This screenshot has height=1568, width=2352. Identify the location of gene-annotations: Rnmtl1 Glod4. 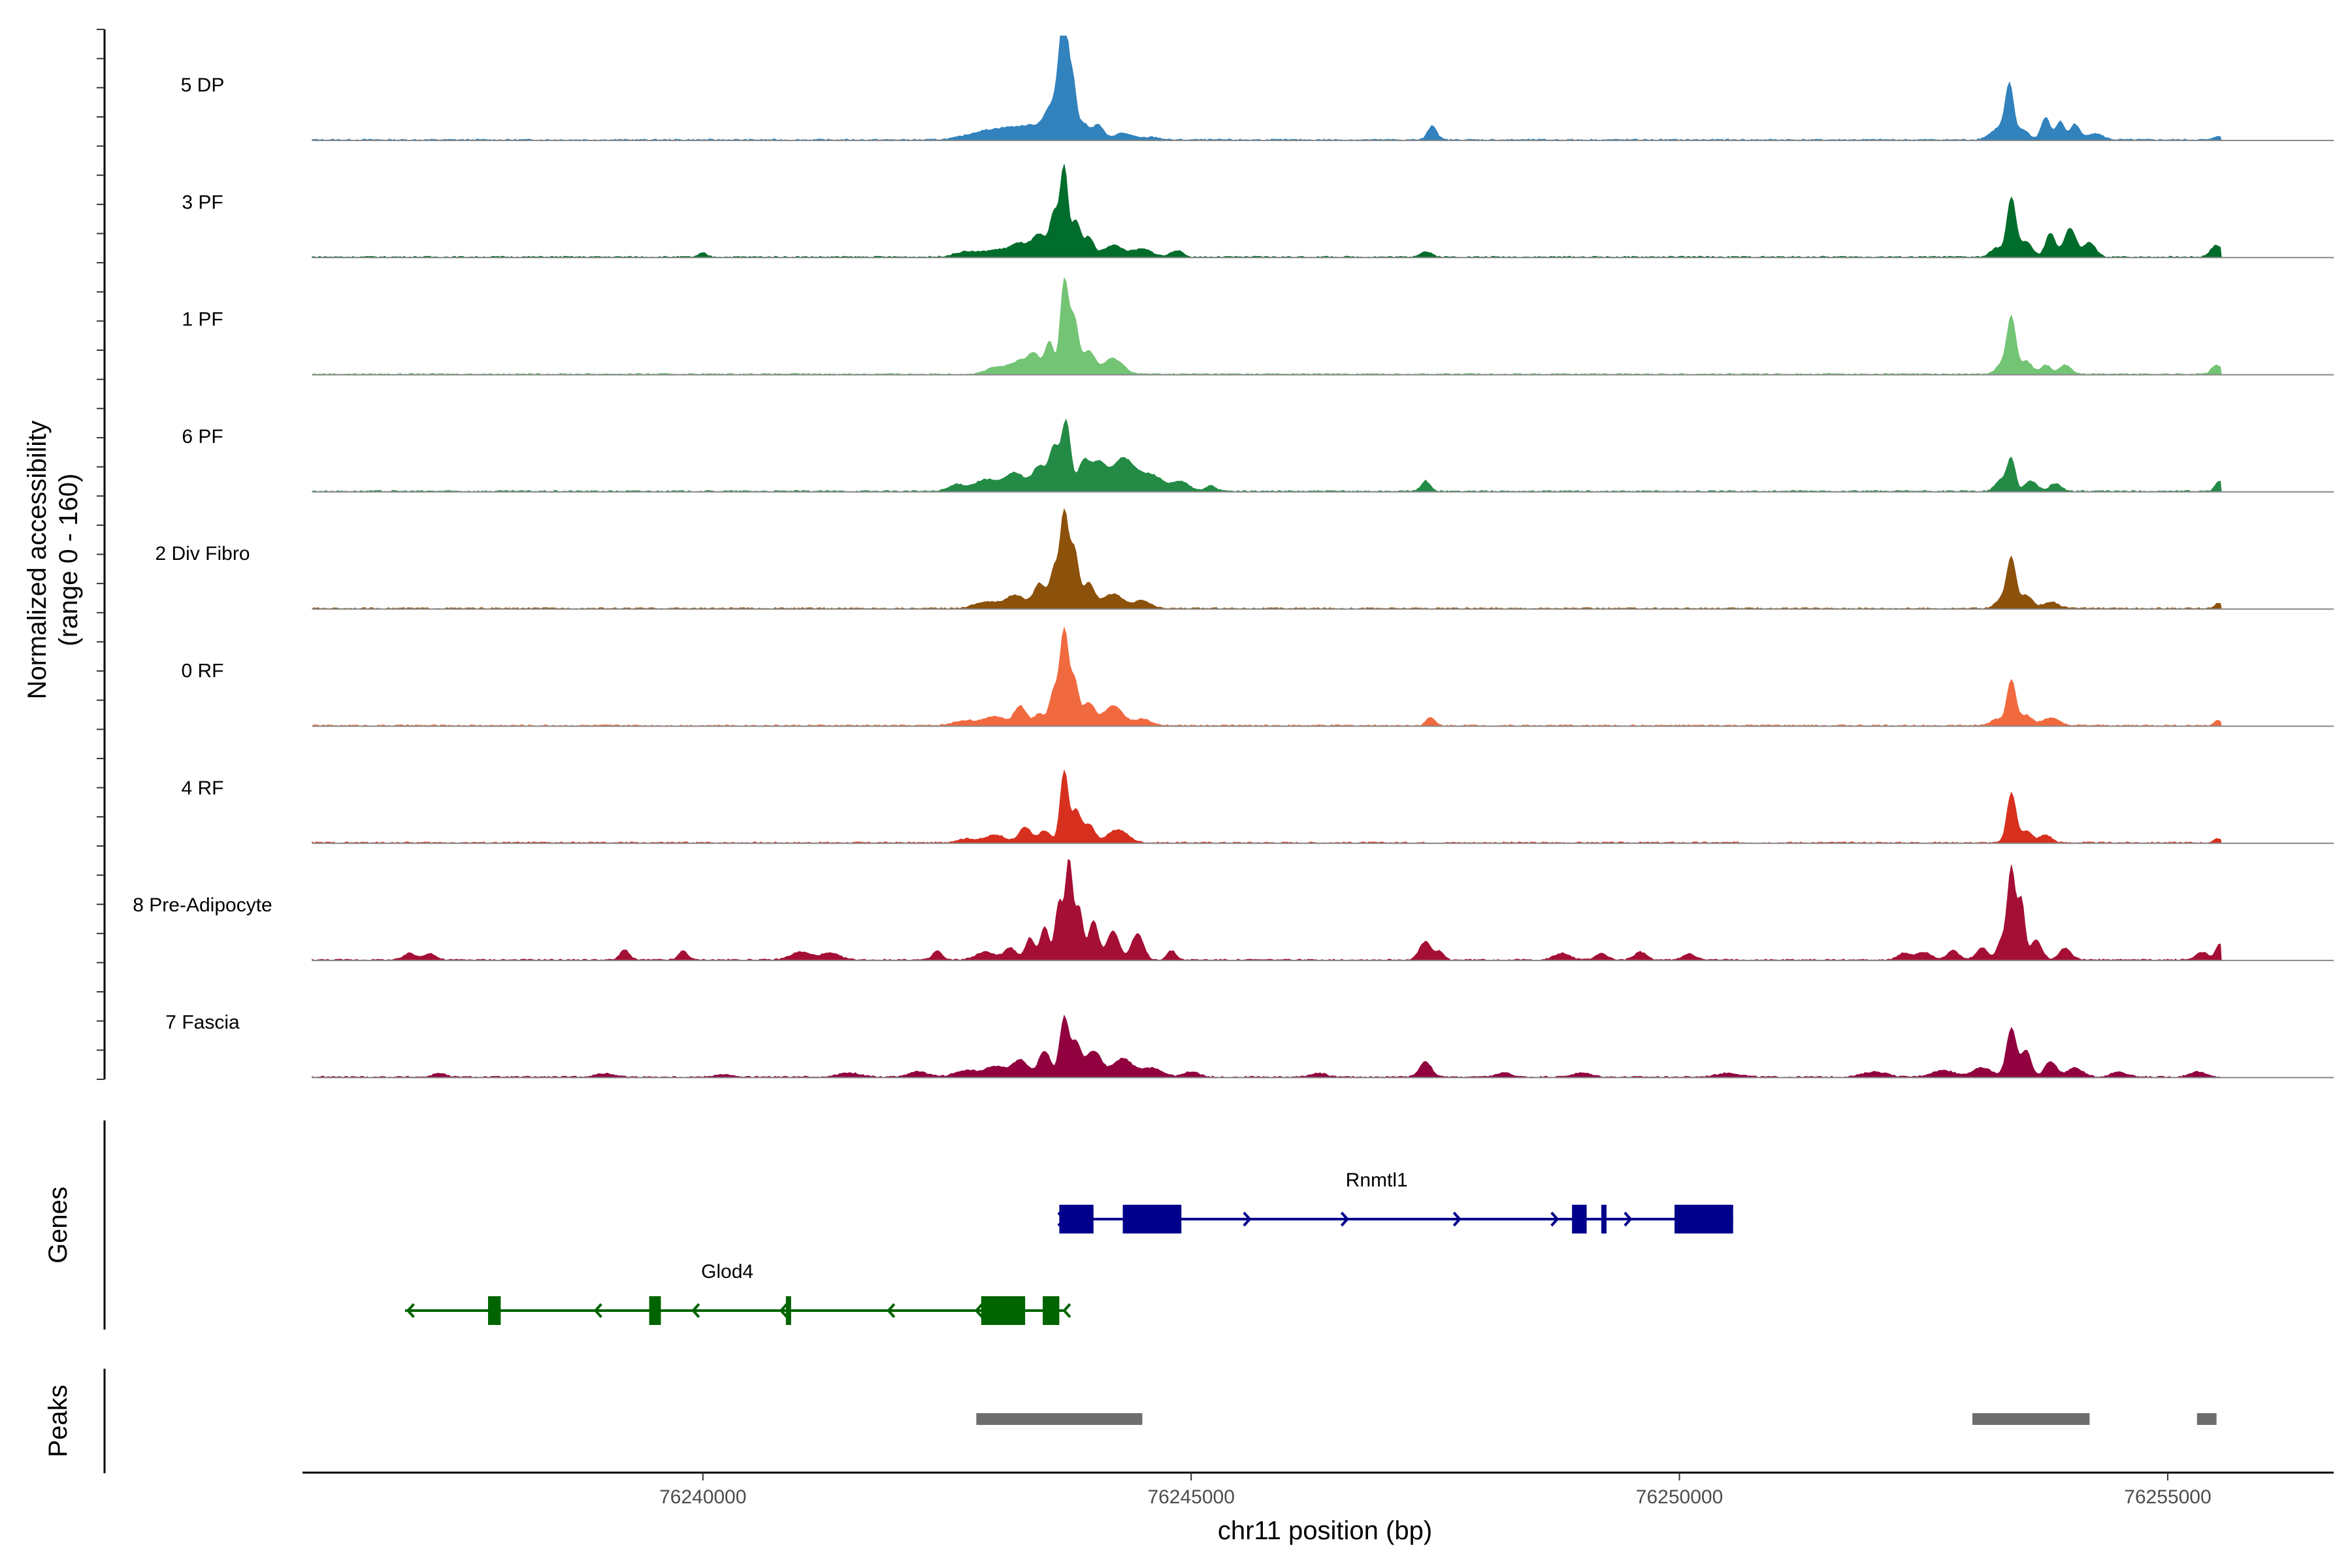
(1068, 1247).